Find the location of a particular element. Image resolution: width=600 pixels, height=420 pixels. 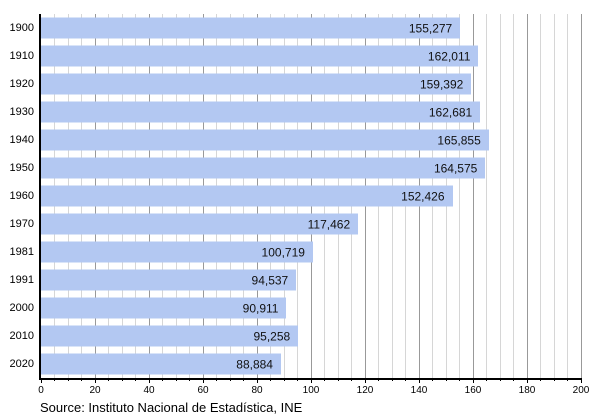

bar-row: 2000 90,911 is located at coordinates (295, 308).